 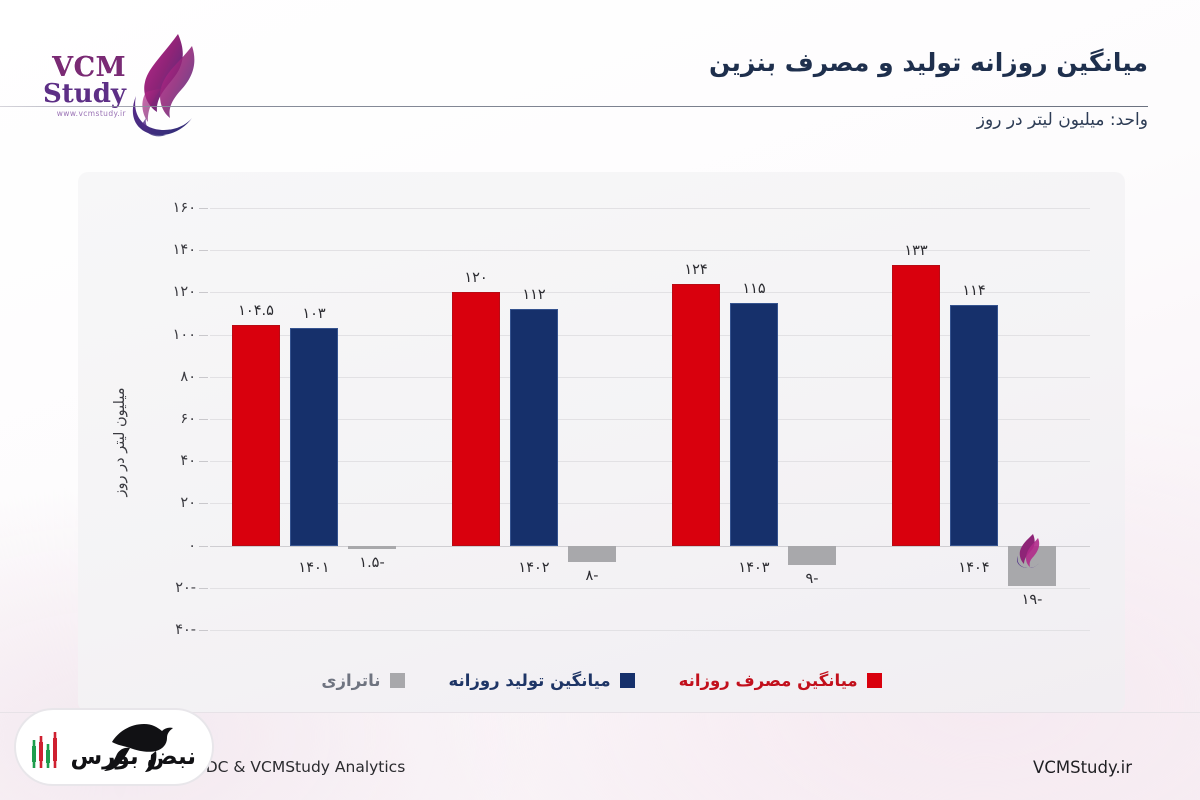 I want to click on bar-value-label: ۱۰۴.۵, so click(x=256, y=311).